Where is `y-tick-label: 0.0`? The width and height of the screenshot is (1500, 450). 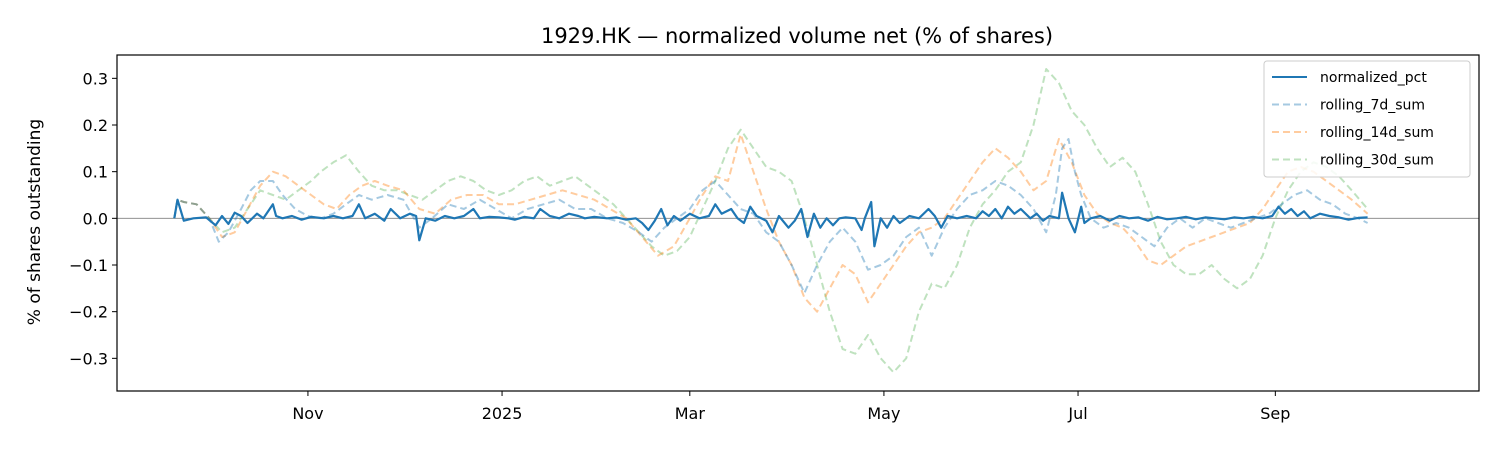
y-tick-label: 0.0 is located at coordinates (95, 218).